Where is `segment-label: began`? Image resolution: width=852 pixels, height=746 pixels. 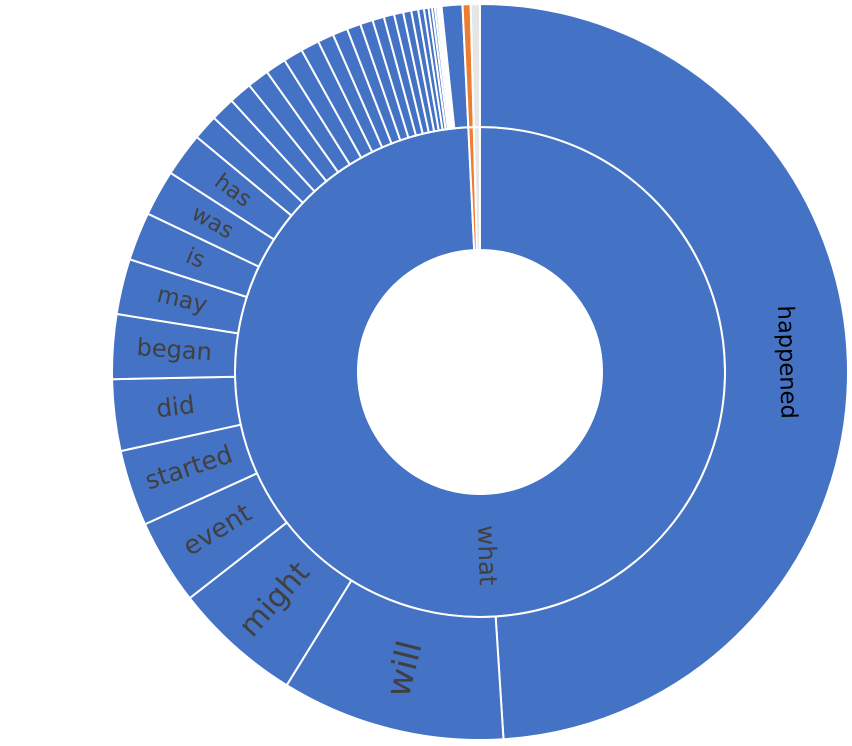
segment-label: began is located at coordinates (174, 349).